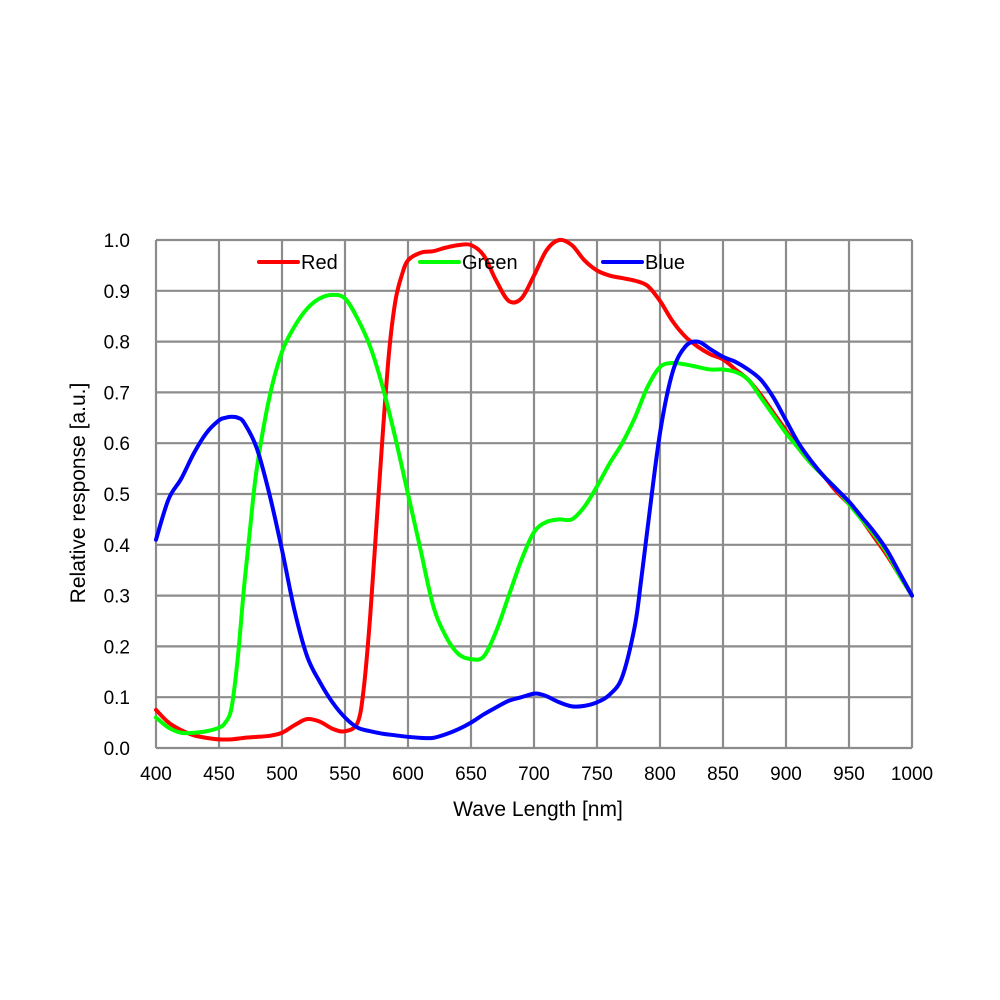 Image resolution: width=1000 pixels, height=1000 pixels. I want to click on y-axis-ticks: 0.0 0.1 0.2 0.3 0.4 0.5 0.6 0.7 0.8 0.9 1.0, so click(117, 495).